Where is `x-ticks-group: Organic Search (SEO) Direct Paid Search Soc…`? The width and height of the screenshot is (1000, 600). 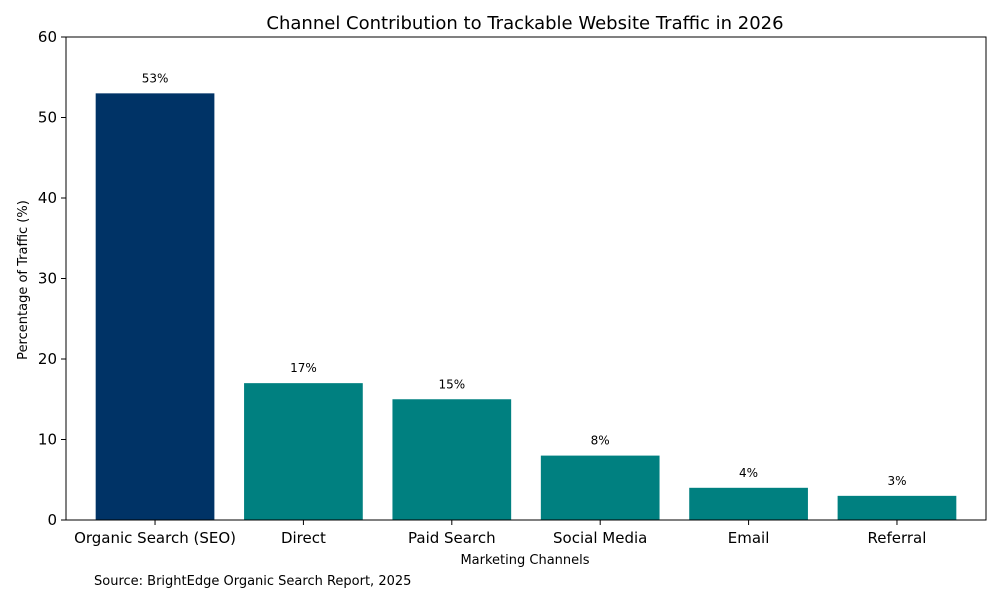
x-ticks-group: Organic Search (SEO) Direct Paid Search Soc… is located at coordinates (500, 533).